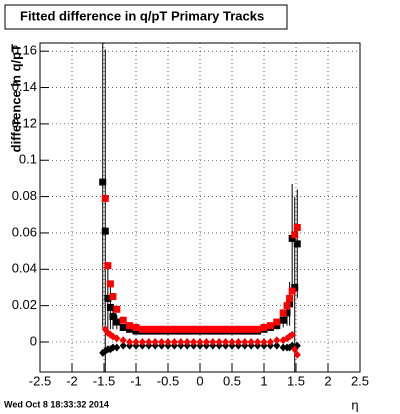 The width and height of the screenshot is (400, 414). What do you see at coordinates (354, 404) in the screenshot?
I see `x-axis-label: η` at bounding box center [354, 404].